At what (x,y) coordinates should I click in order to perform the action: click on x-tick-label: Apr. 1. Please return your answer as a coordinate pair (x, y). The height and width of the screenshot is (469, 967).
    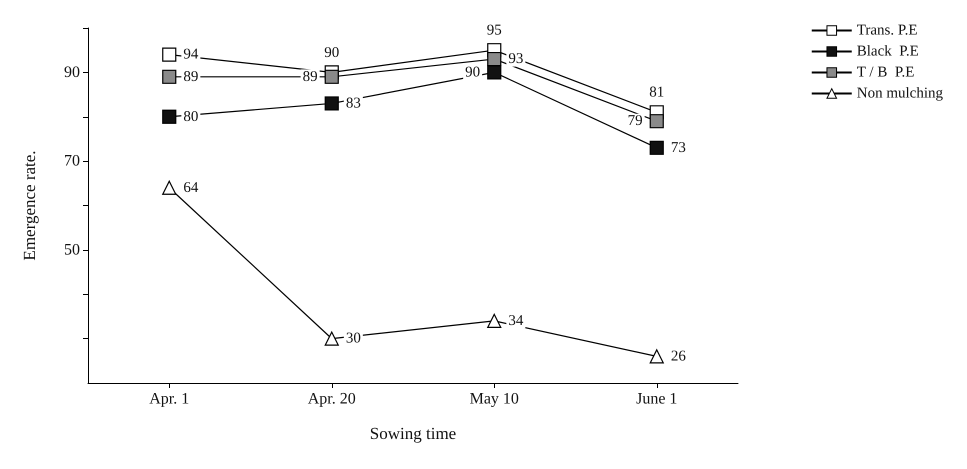
    Looking at the image, I should click on (169, 399).